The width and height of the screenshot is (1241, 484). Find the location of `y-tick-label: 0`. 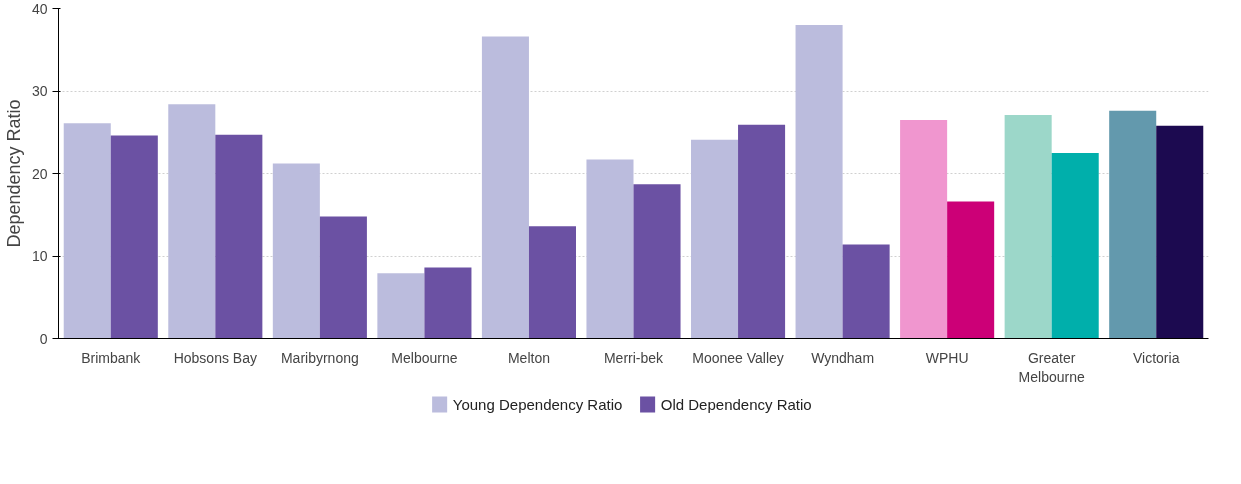

y-tick-label: 0 is located at coordinates (43, 338).